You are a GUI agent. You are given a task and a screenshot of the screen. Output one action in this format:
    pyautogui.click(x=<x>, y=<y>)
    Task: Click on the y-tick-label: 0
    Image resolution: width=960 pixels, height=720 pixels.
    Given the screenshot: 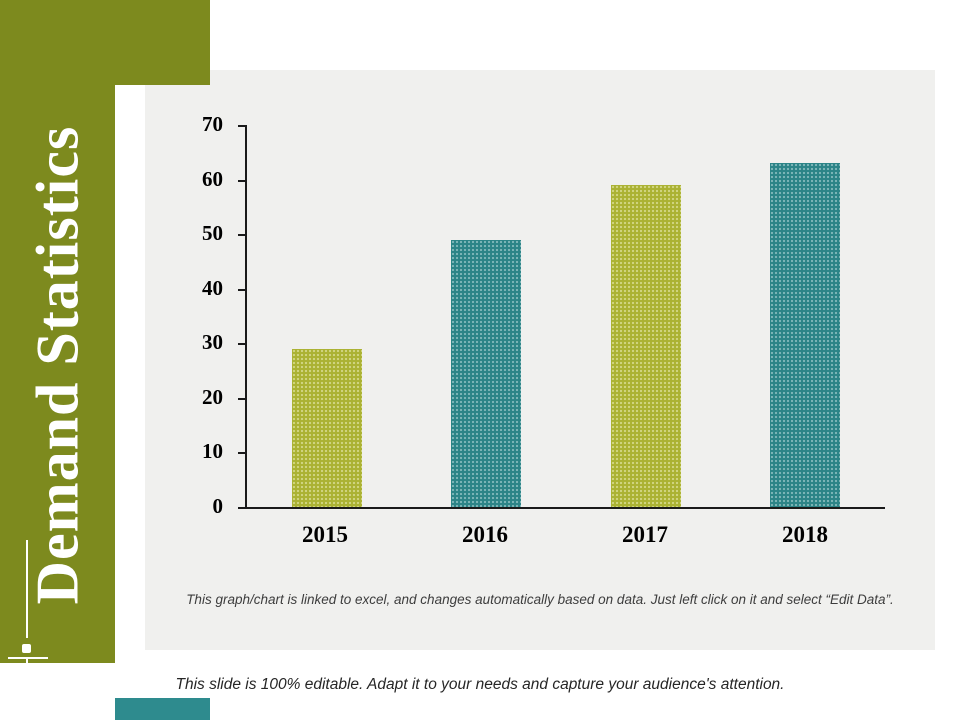 What is the action you would take?
    pyautogui.click(x=218, y=506)
    